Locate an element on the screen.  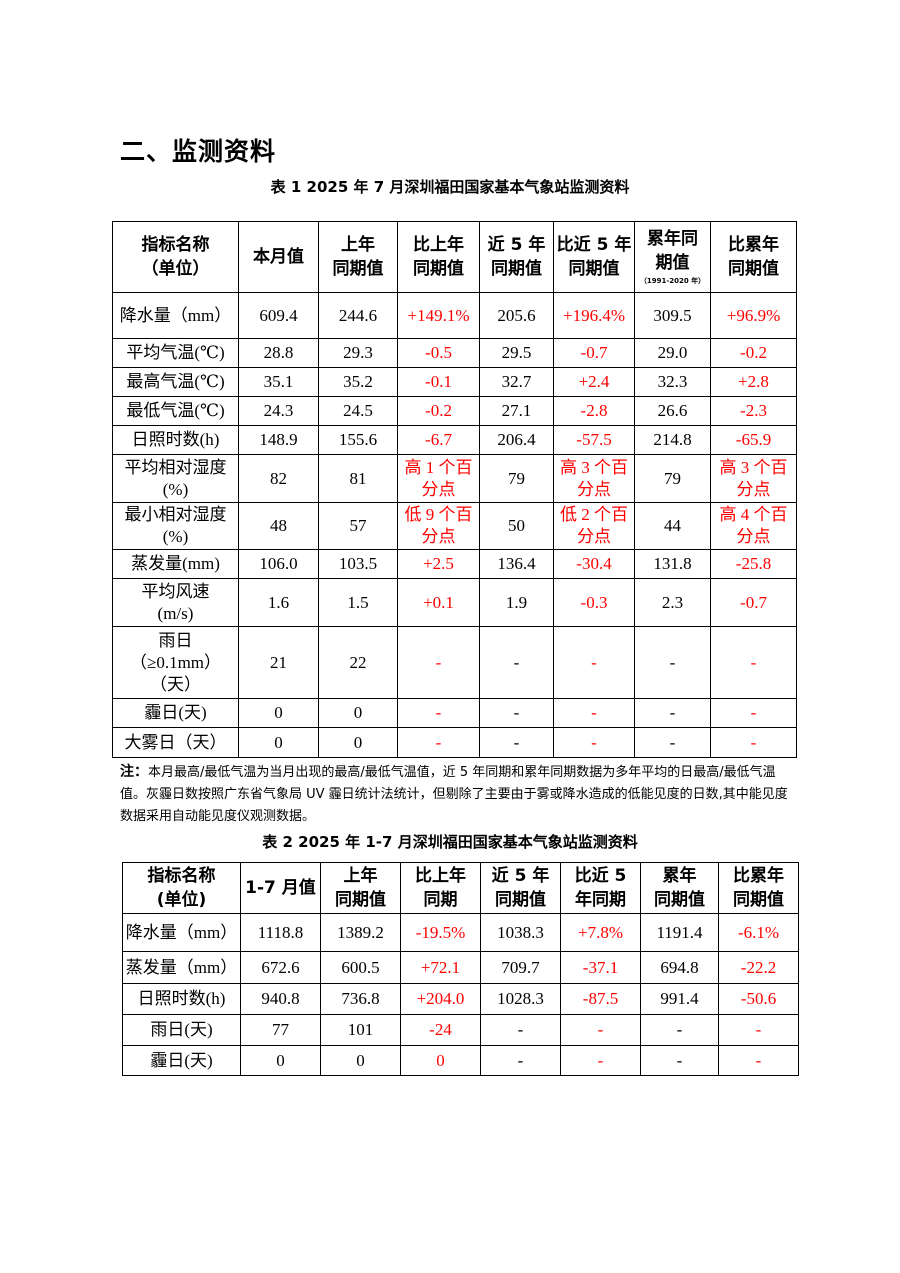
value-cell: +7.8% is located at coordinates (600, 932).